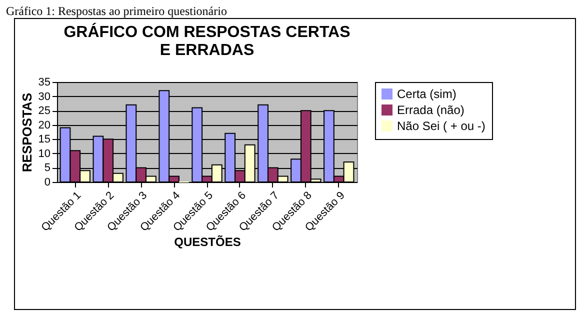 The height and width of the screenshot is (327, 585). Describe the element at coordinates (426, 94) in the screenshot. I see `legend-label: Certa (sim)` at that location.